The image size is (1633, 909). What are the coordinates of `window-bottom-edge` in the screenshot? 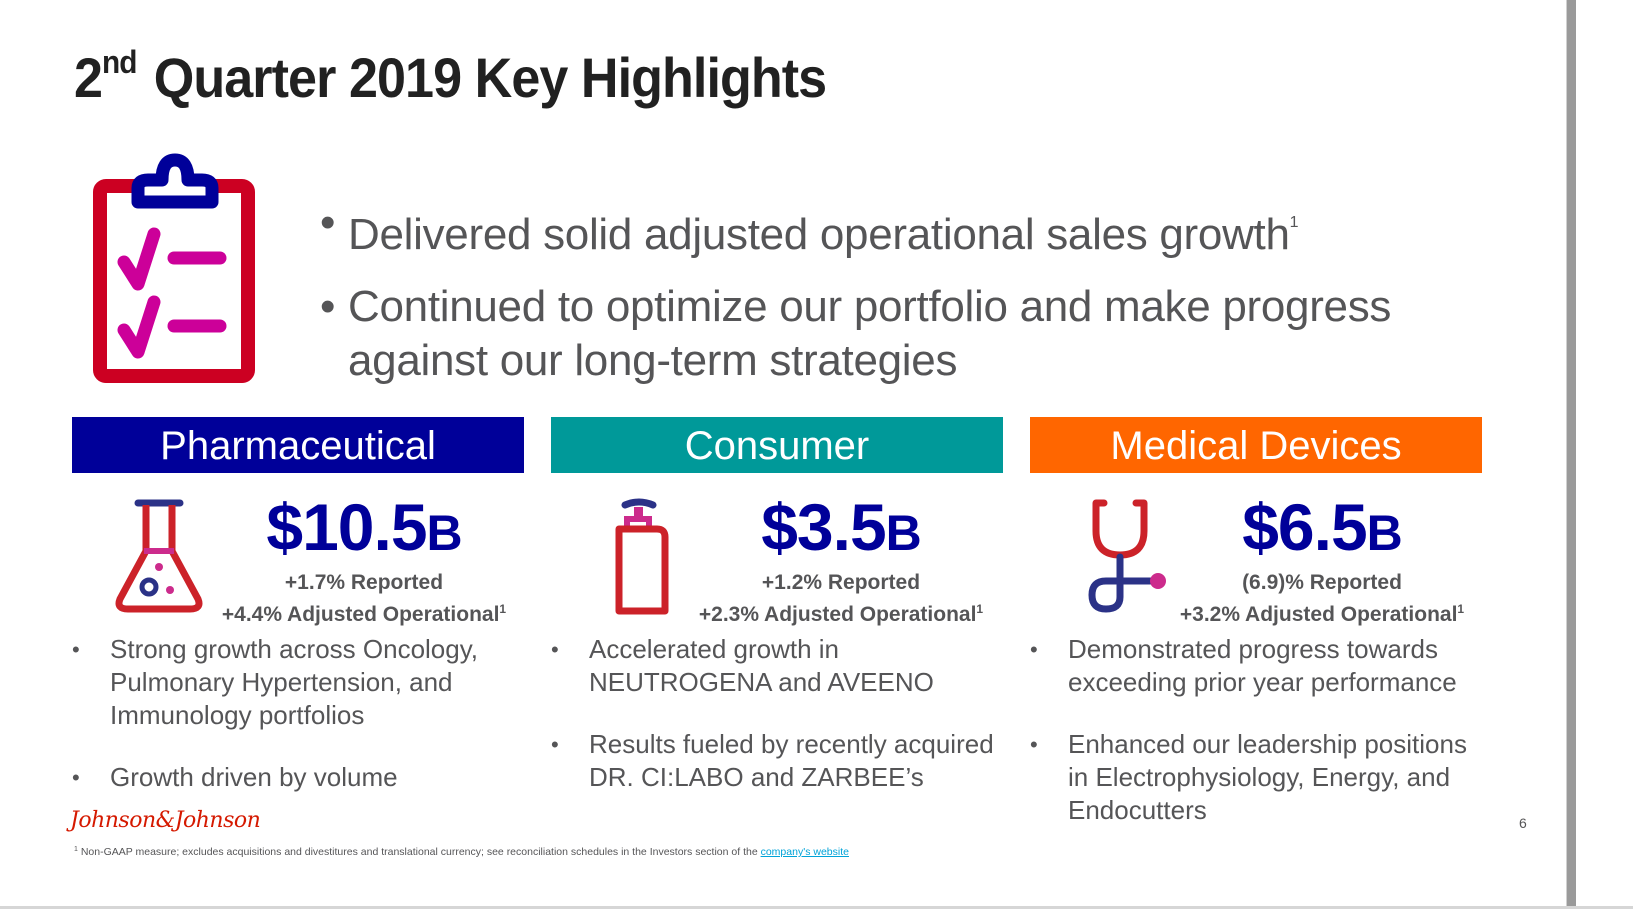 It's located at (816, 907).